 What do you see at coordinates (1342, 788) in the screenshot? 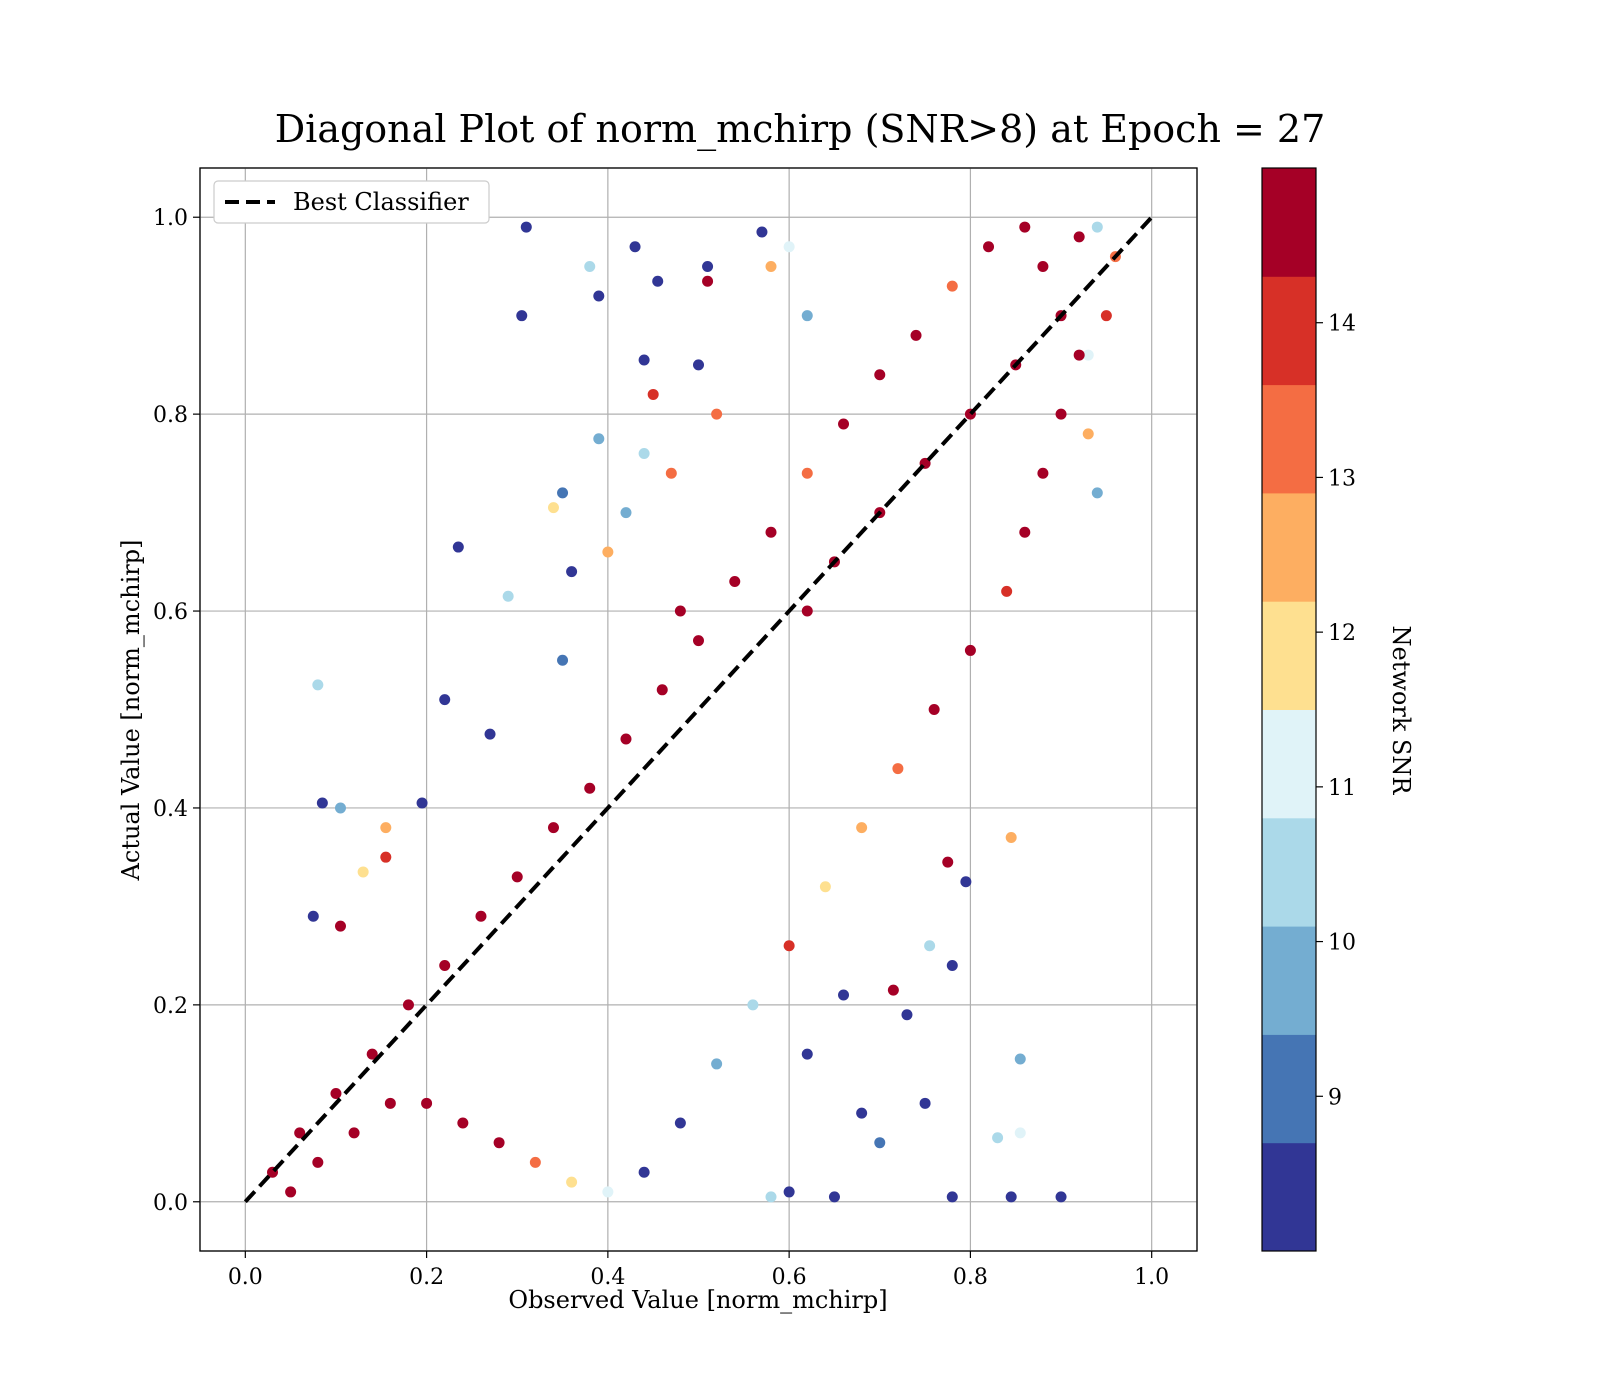
I see `colorbar-tick-label: 11` at bounding box center [1342, 788].